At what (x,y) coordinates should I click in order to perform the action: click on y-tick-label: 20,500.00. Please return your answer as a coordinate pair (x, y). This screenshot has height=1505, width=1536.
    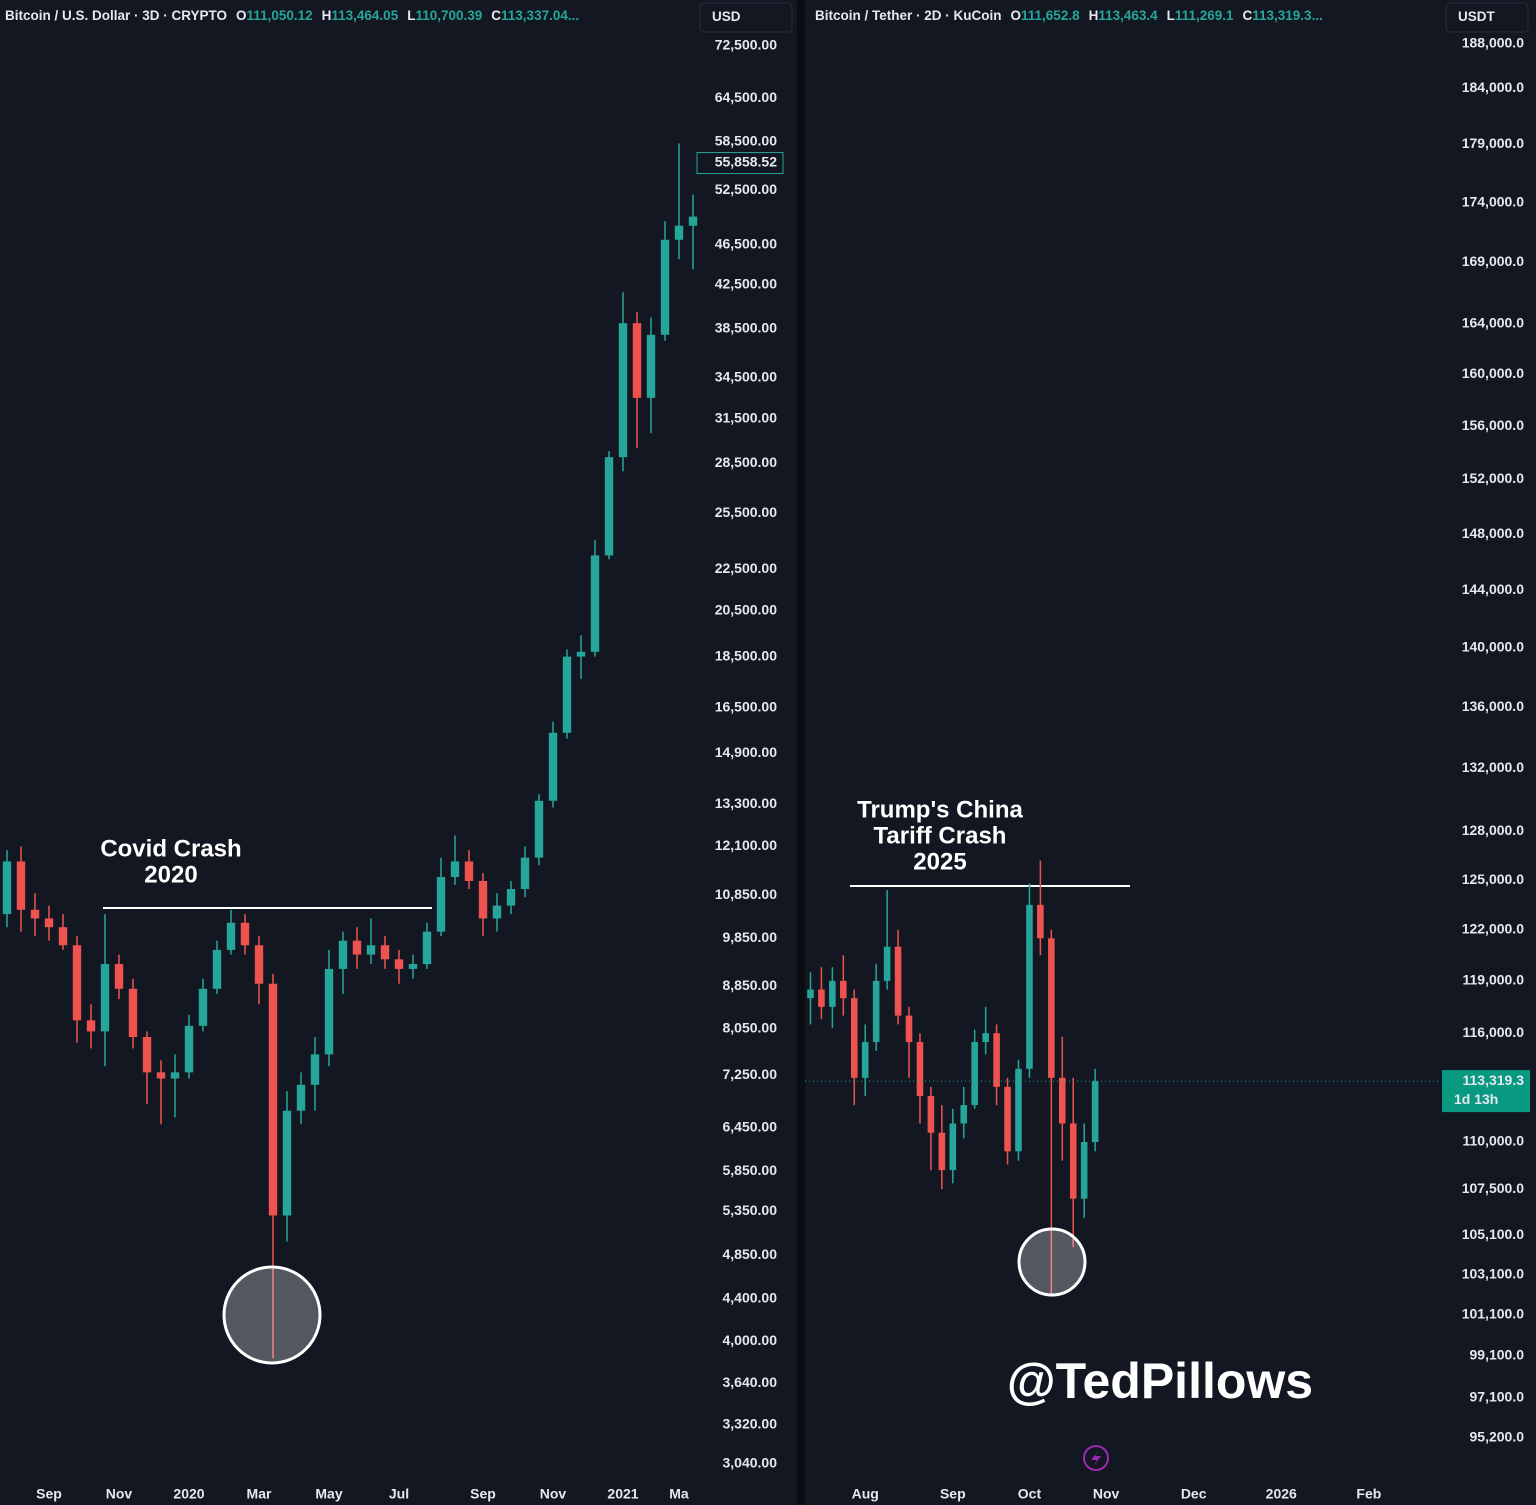
    Looking at the image, I should click on (746, 609).